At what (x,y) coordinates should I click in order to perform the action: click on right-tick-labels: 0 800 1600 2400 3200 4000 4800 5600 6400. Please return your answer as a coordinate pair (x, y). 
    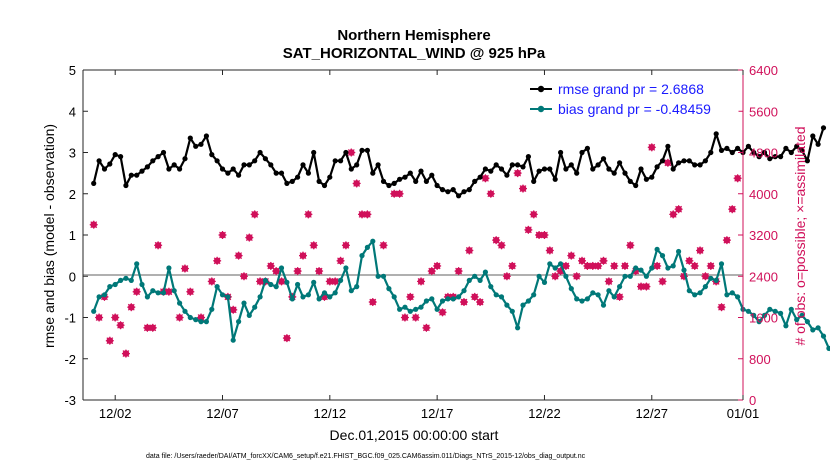
    Looking at the image, I should click on (758, 235).